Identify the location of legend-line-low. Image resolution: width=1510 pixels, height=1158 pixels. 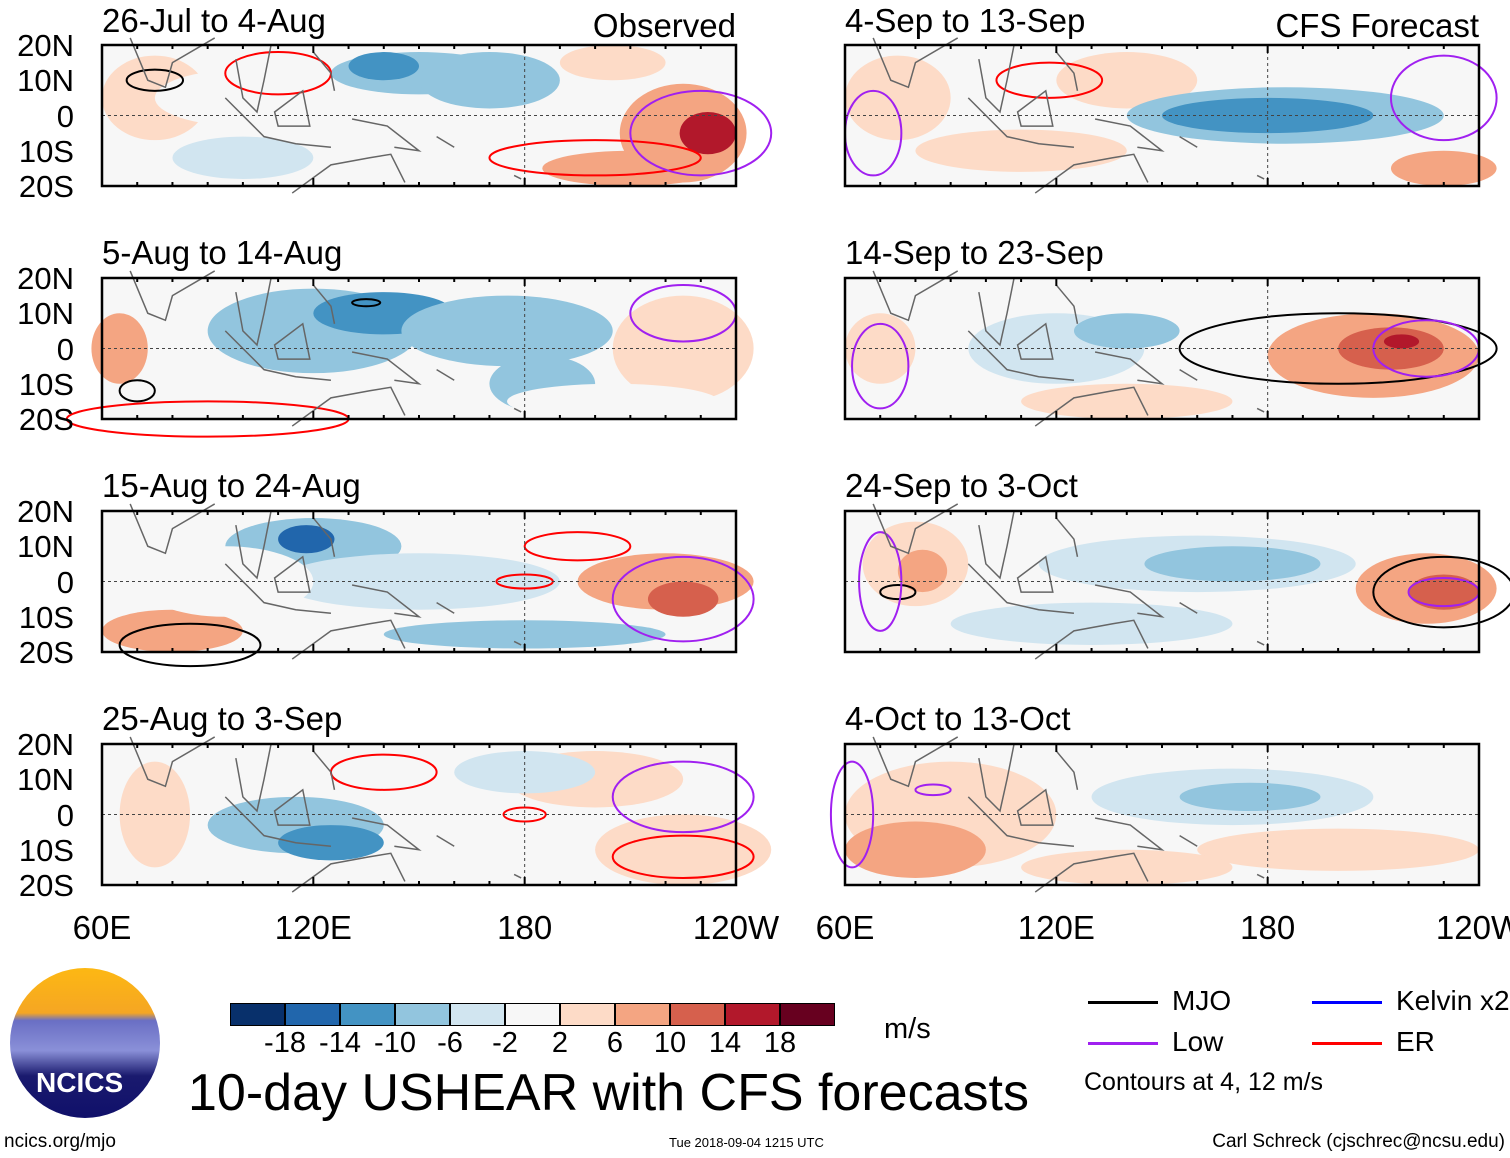
(1123, 1043).